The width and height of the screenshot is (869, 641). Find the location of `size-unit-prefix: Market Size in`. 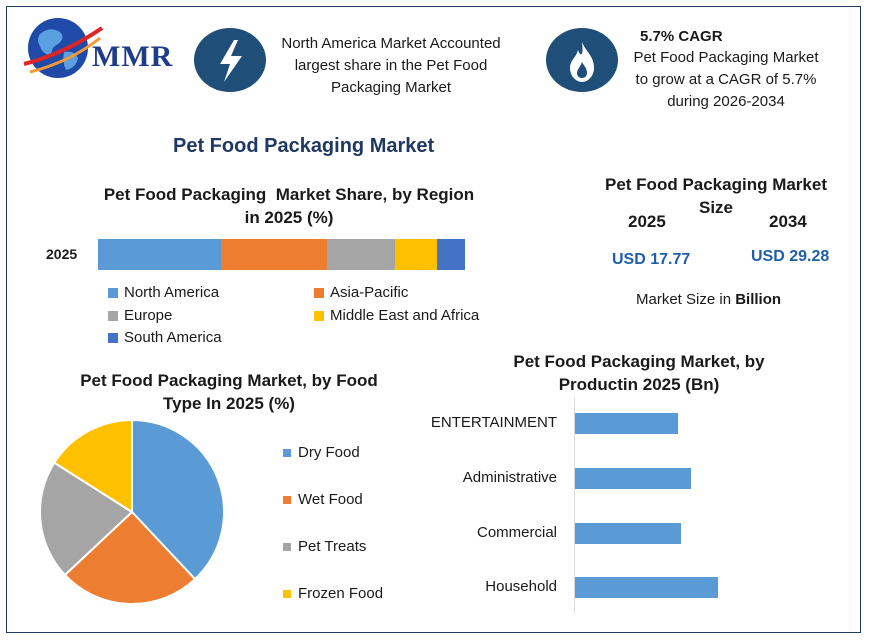

size-unit-prefix: Market Size in is located at coordinates (686, 299).